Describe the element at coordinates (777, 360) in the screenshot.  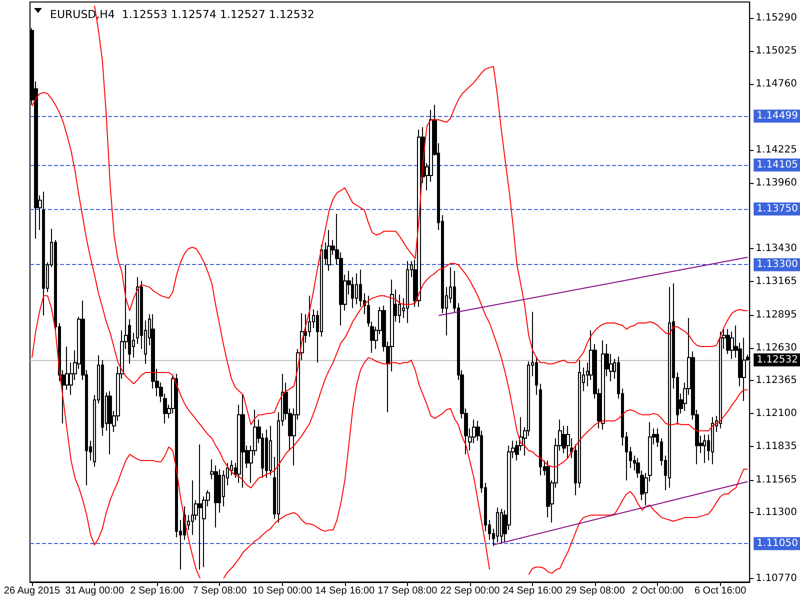
I see `ref-line-label: 1.12532` at that location.